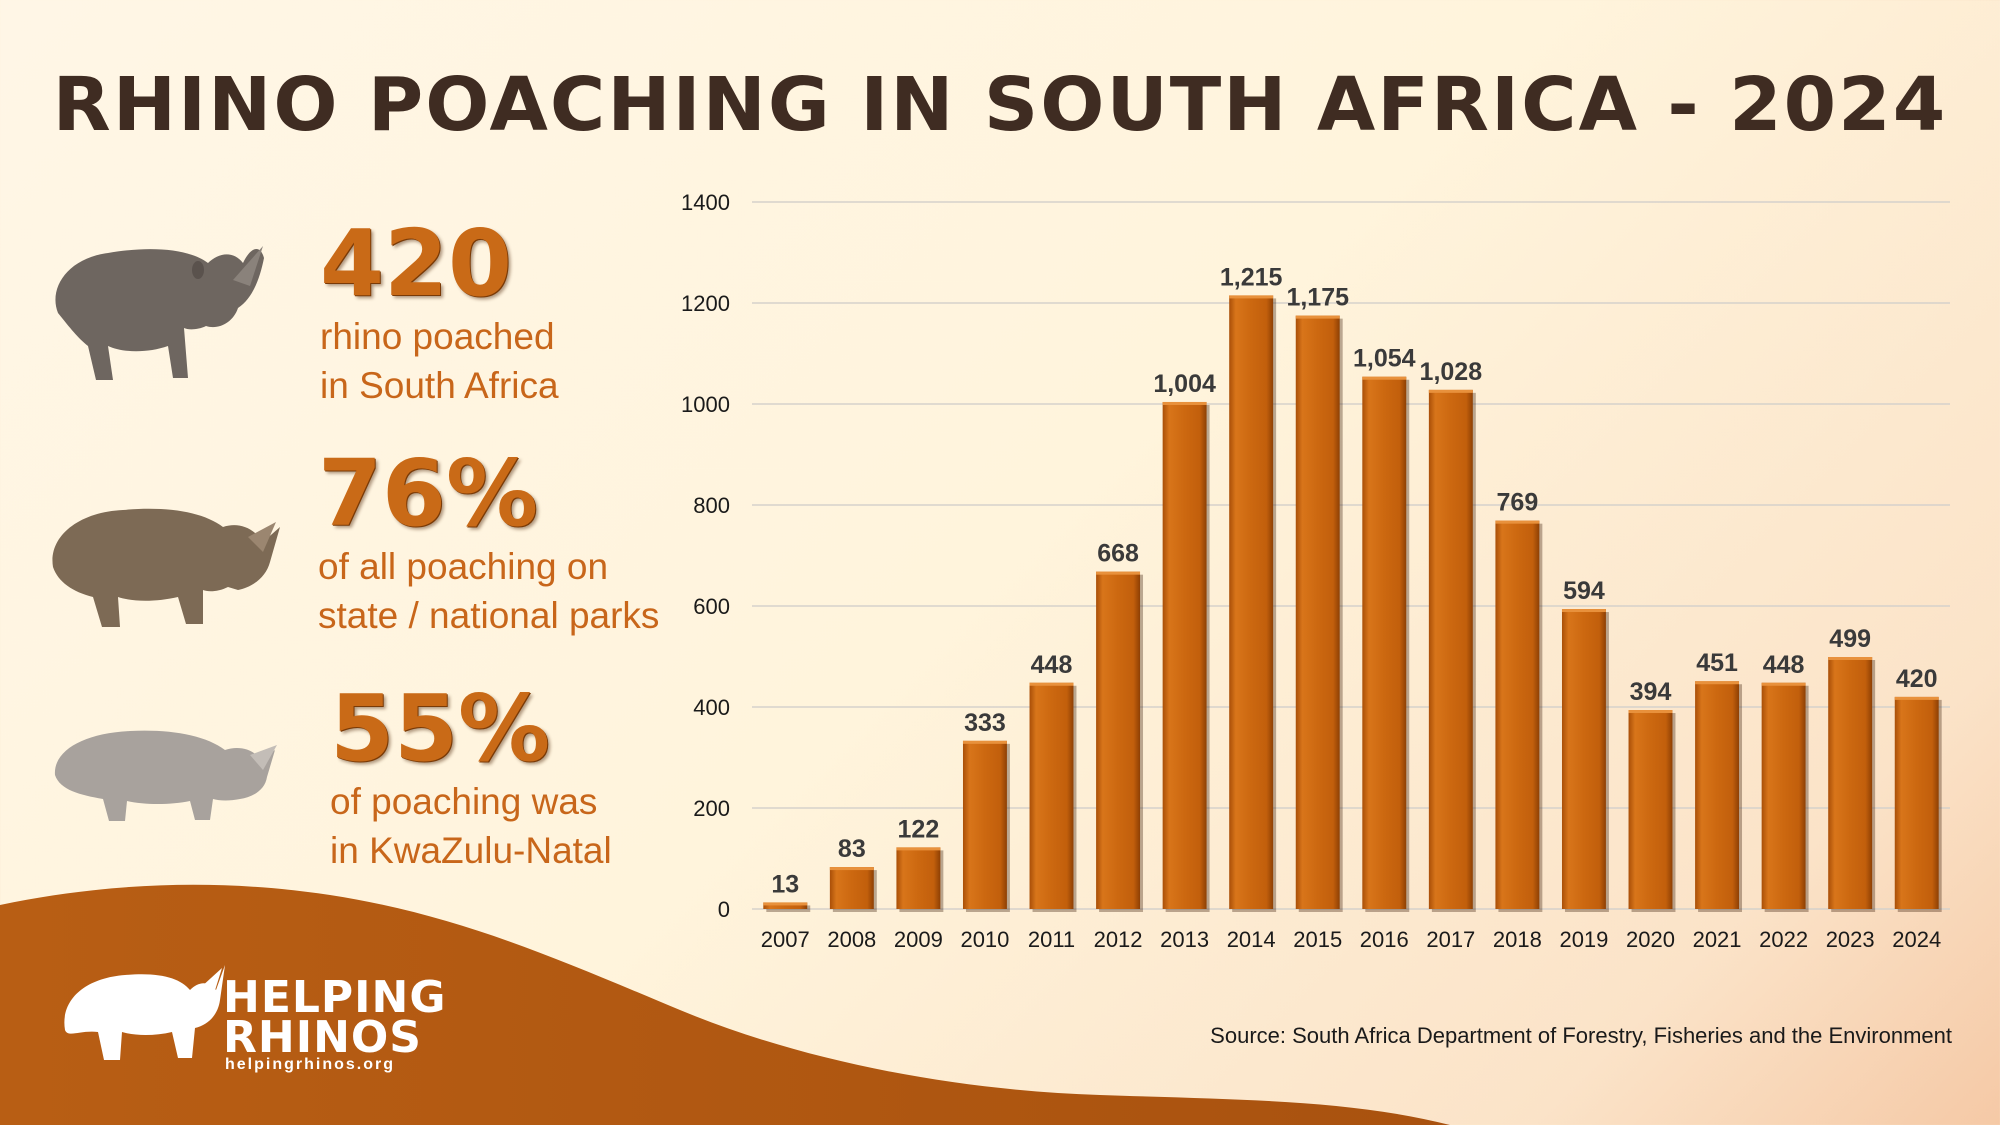 The height and width of the screenshot is (1125, 2000). Describe the element at coordinates (785, 884) in the screenshot. I see `data-label: 13` at that location.